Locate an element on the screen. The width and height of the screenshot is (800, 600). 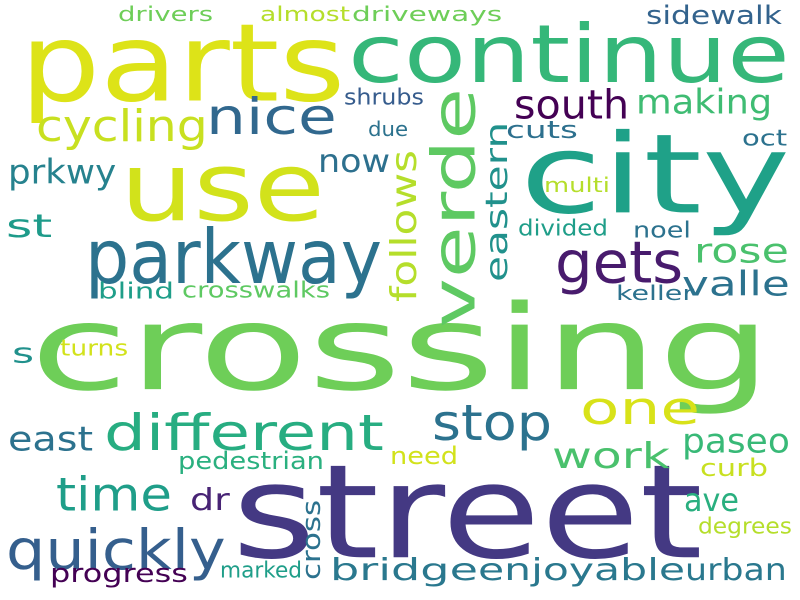
cloud-word-gets: gets is located at coordinates (619, 262).